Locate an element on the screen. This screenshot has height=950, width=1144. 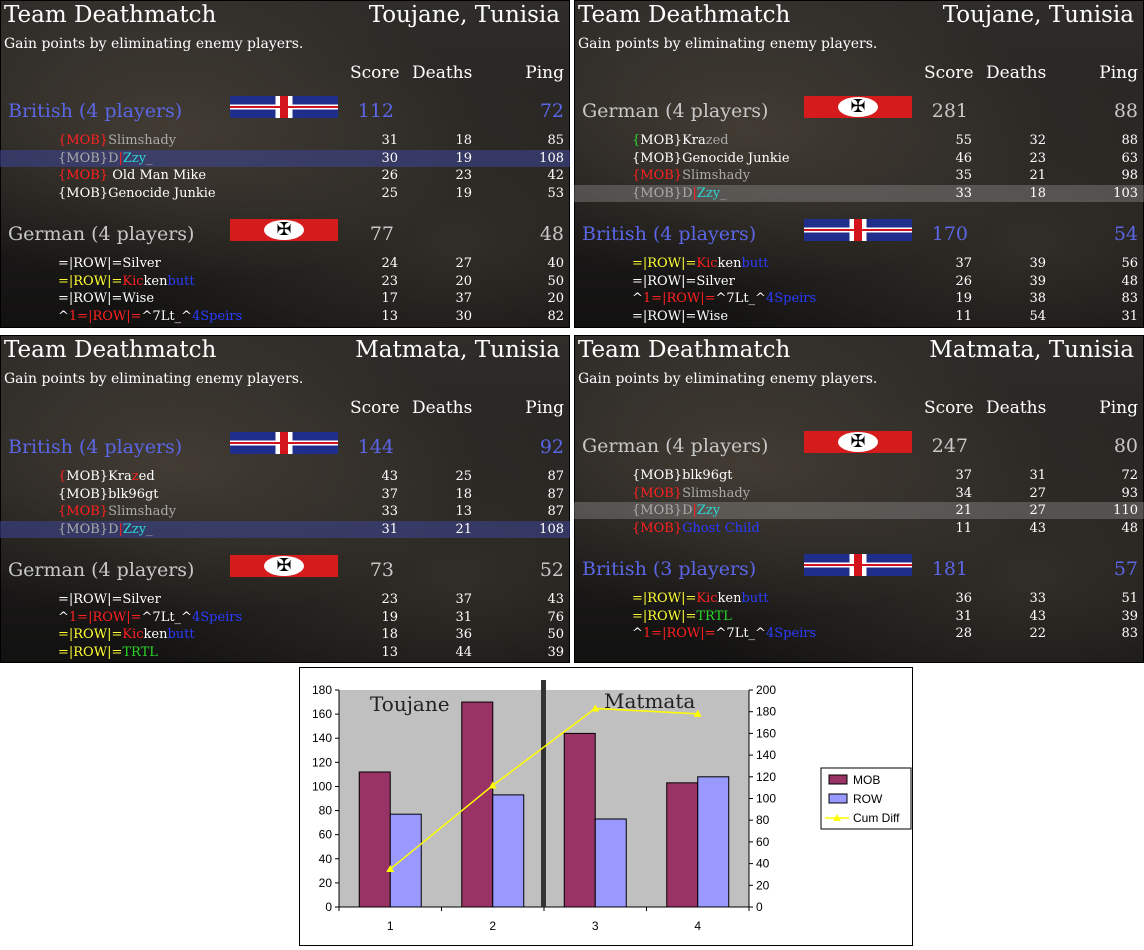
player-ping: 50 is located at coordinates (555, 635).